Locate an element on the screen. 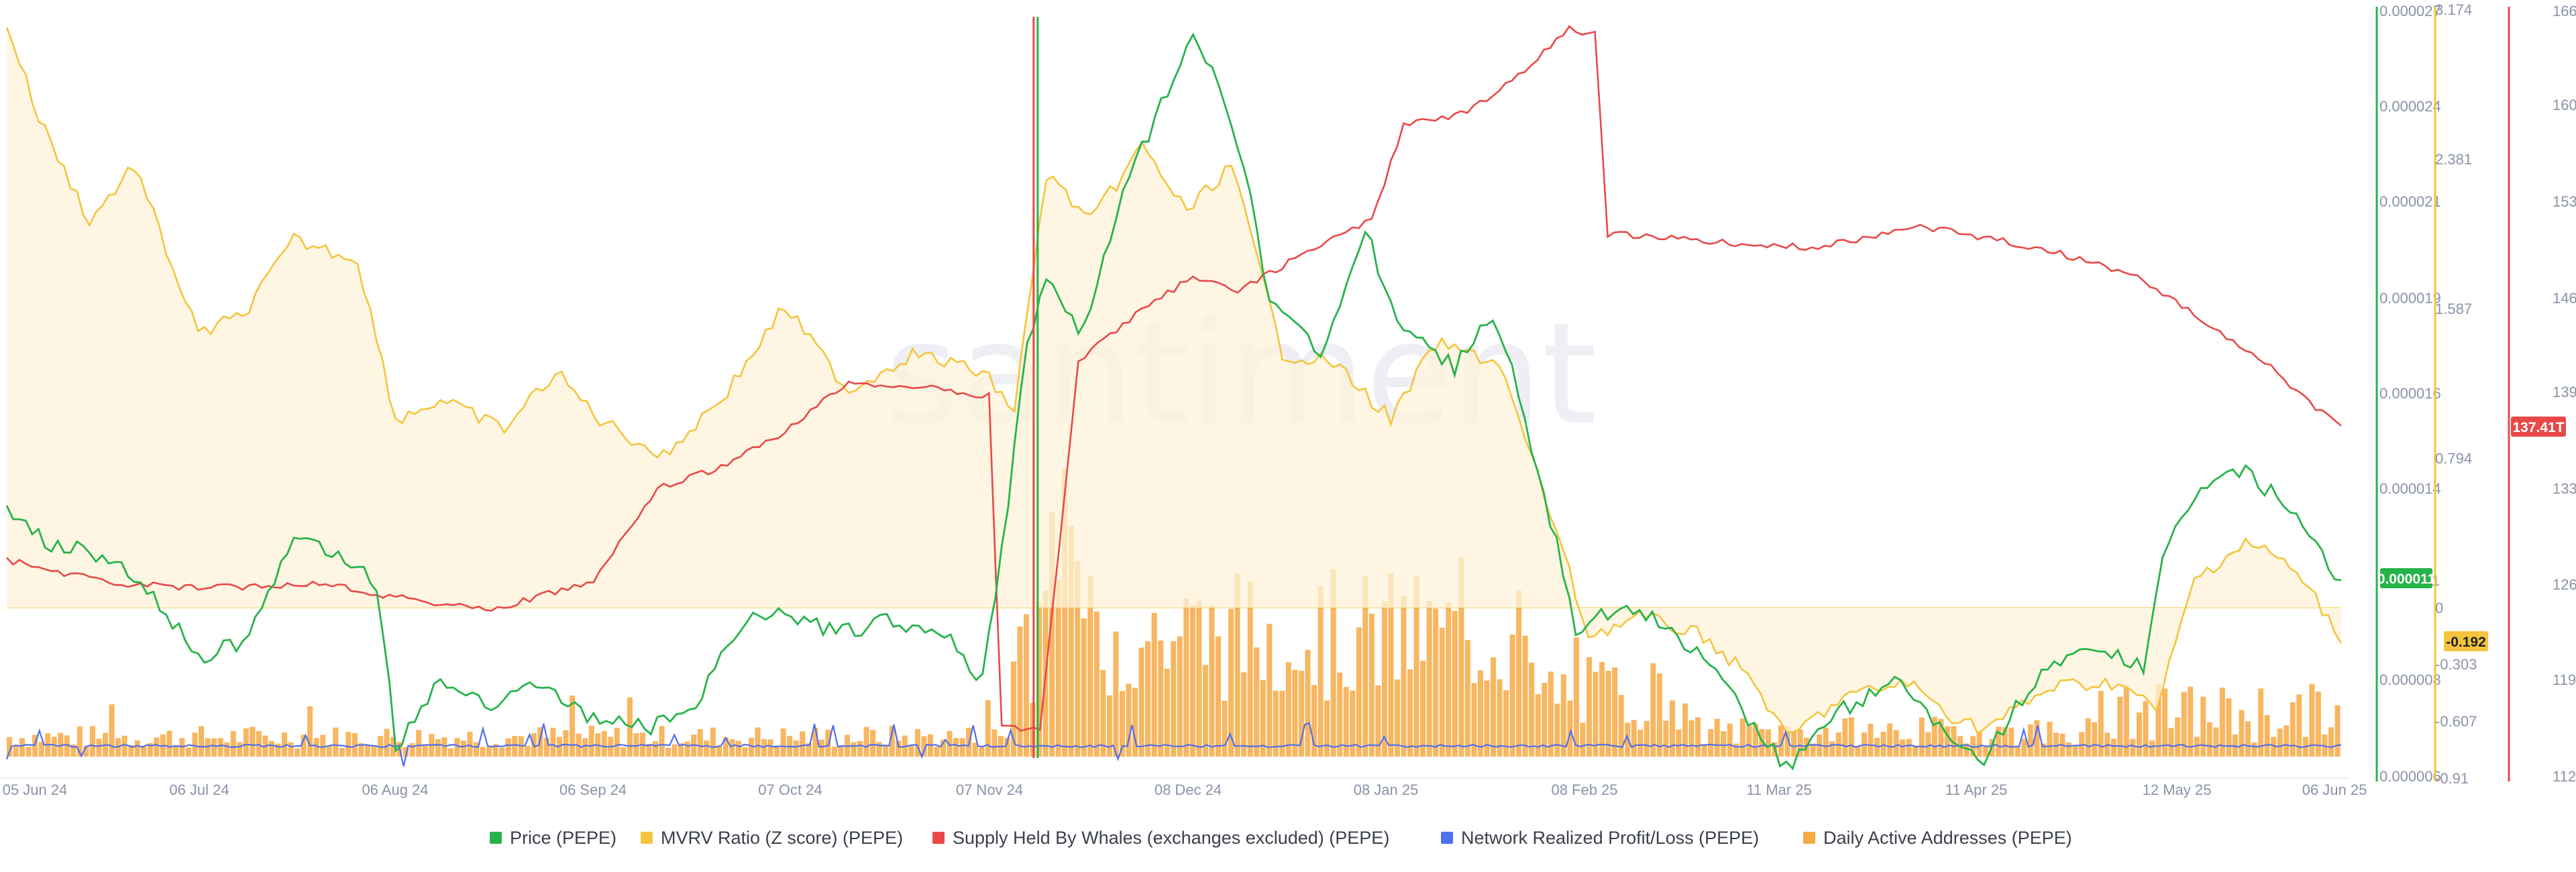  mvrv-axis-tick: 1.587 is located at coordinates (2453, 309).